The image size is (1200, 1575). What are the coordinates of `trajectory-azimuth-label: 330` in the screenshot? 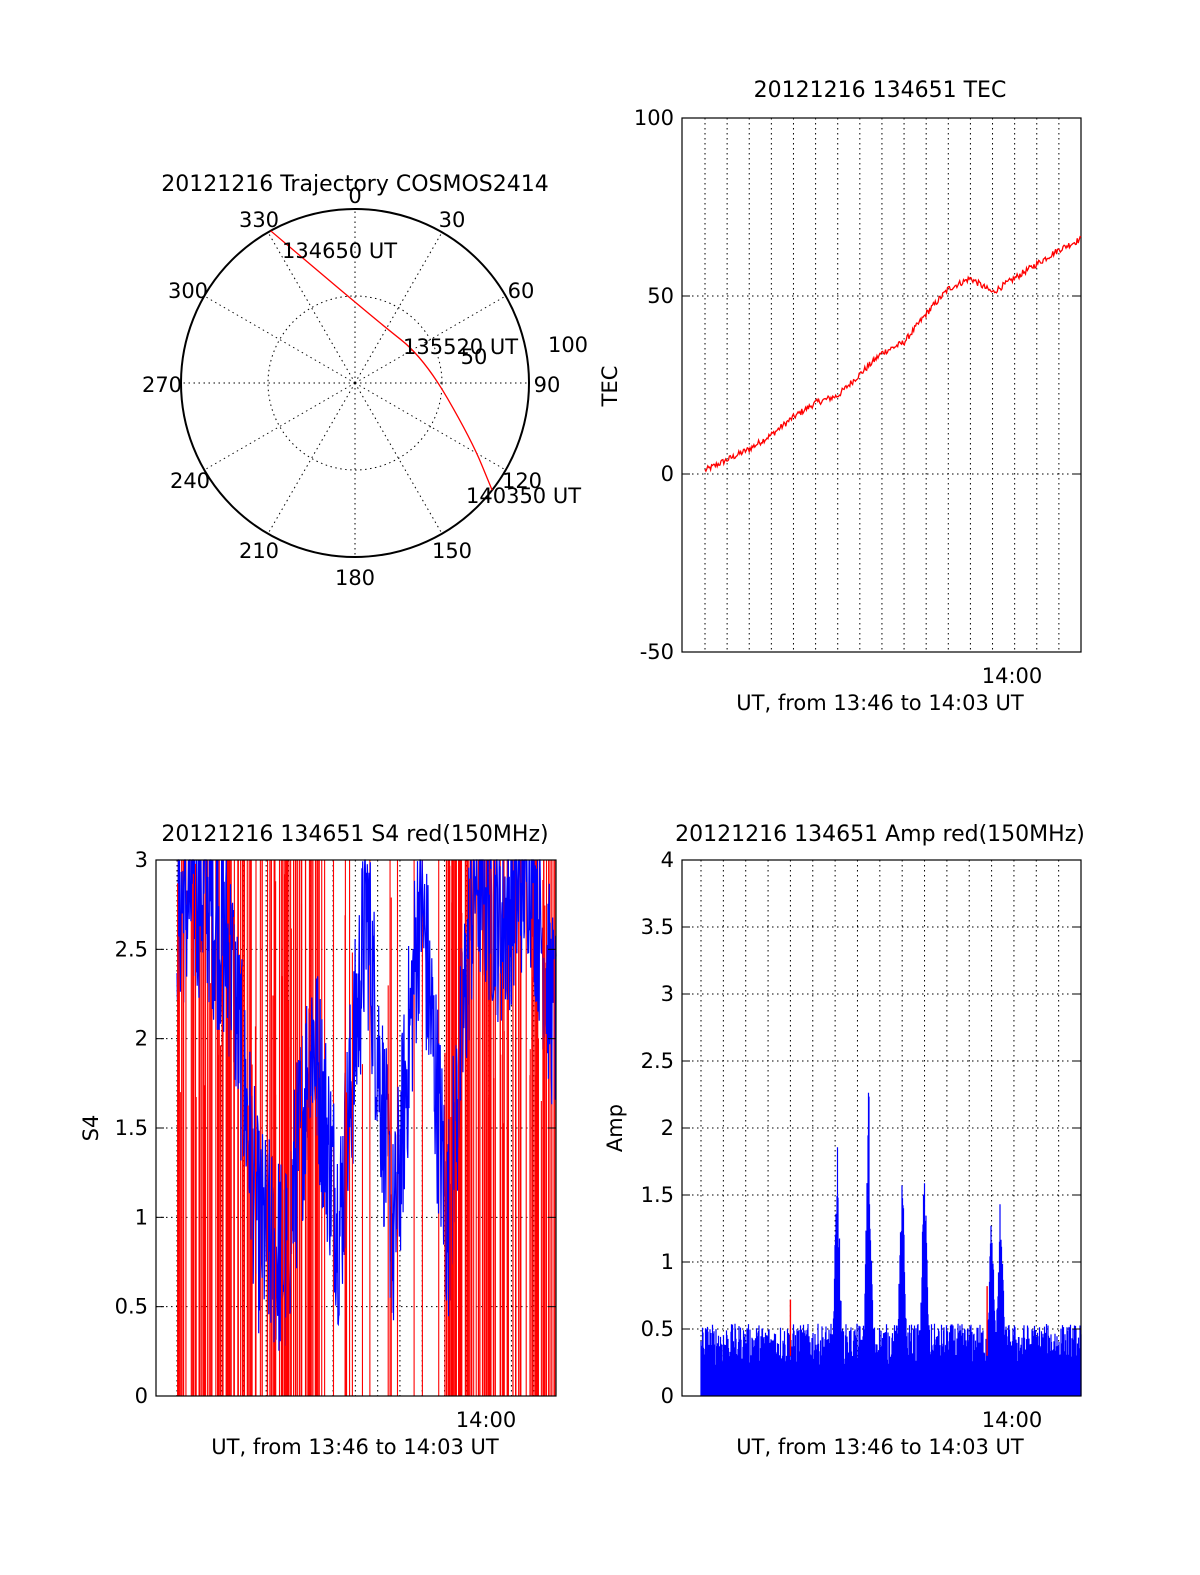 It's located at (259, 220).